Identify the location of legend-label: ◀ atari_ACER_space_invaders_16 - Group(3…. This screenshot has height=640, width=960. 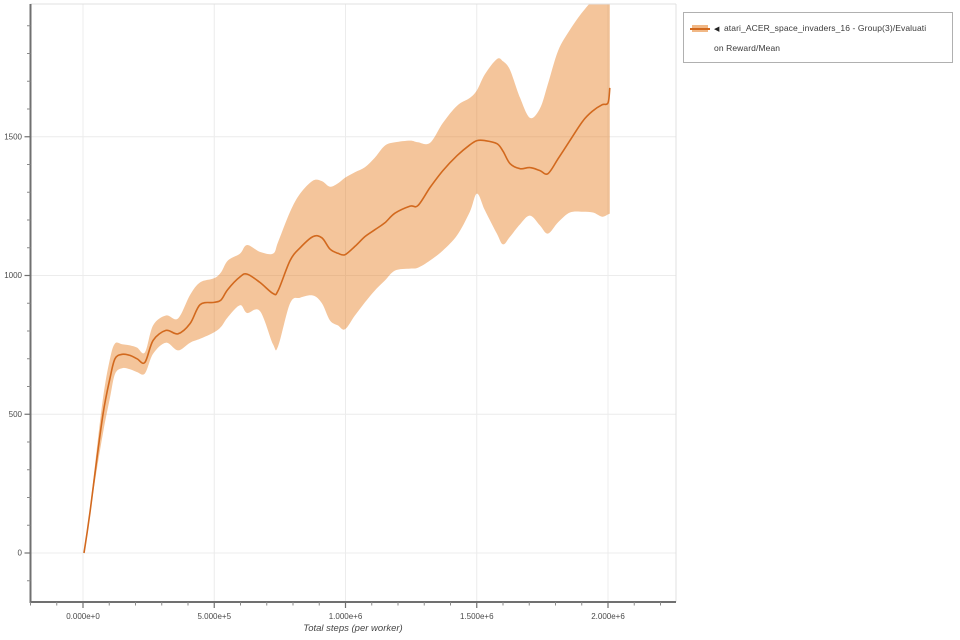
(820, 38).